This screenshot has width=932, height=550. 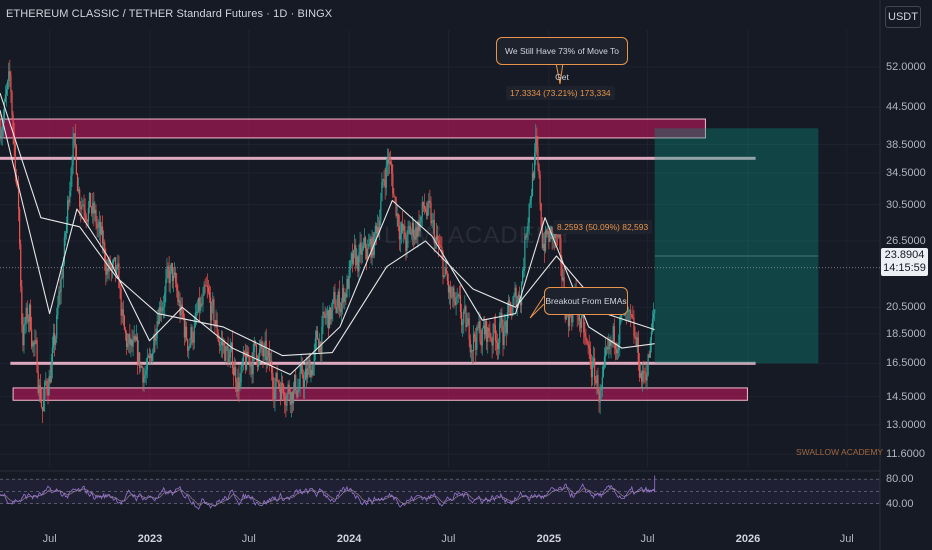 I want to click on move-remaining-callout: We Still Have 73% of Move To Get, so click(x=562, y=59).